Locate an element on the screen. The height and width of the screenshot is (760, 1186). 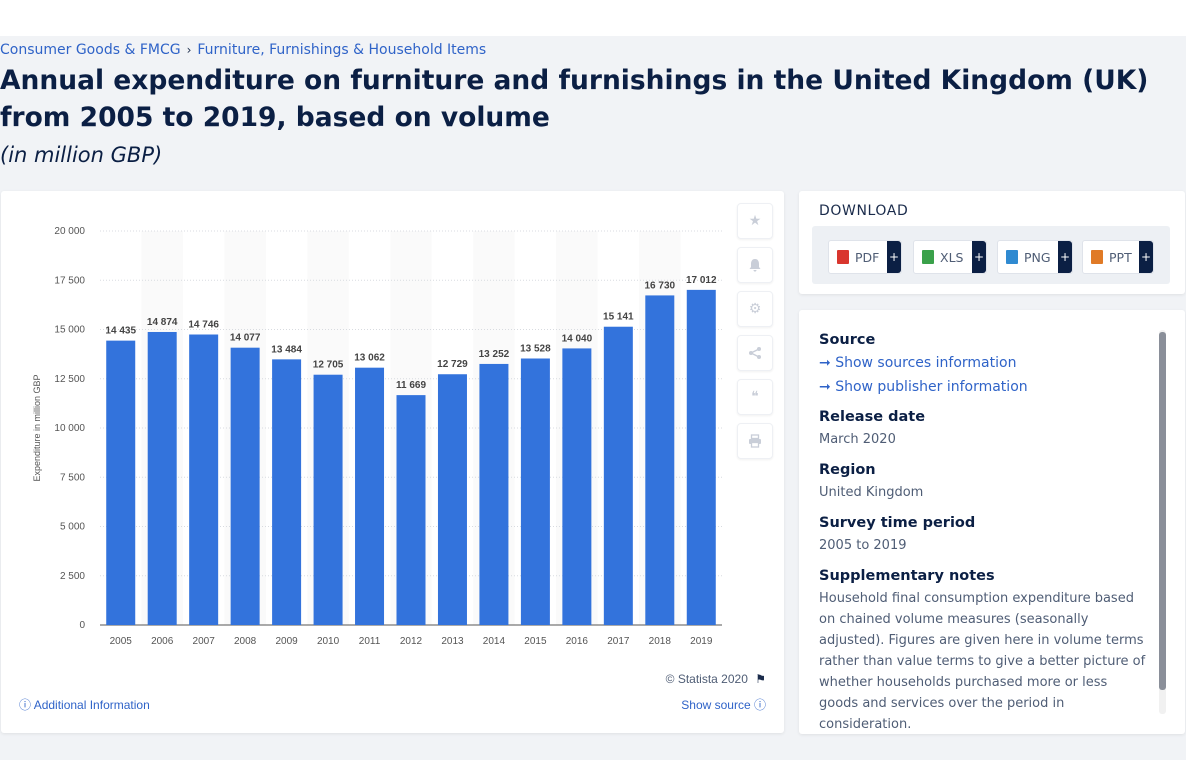
release-date-label: Release date is located at coordinates (872, 417).